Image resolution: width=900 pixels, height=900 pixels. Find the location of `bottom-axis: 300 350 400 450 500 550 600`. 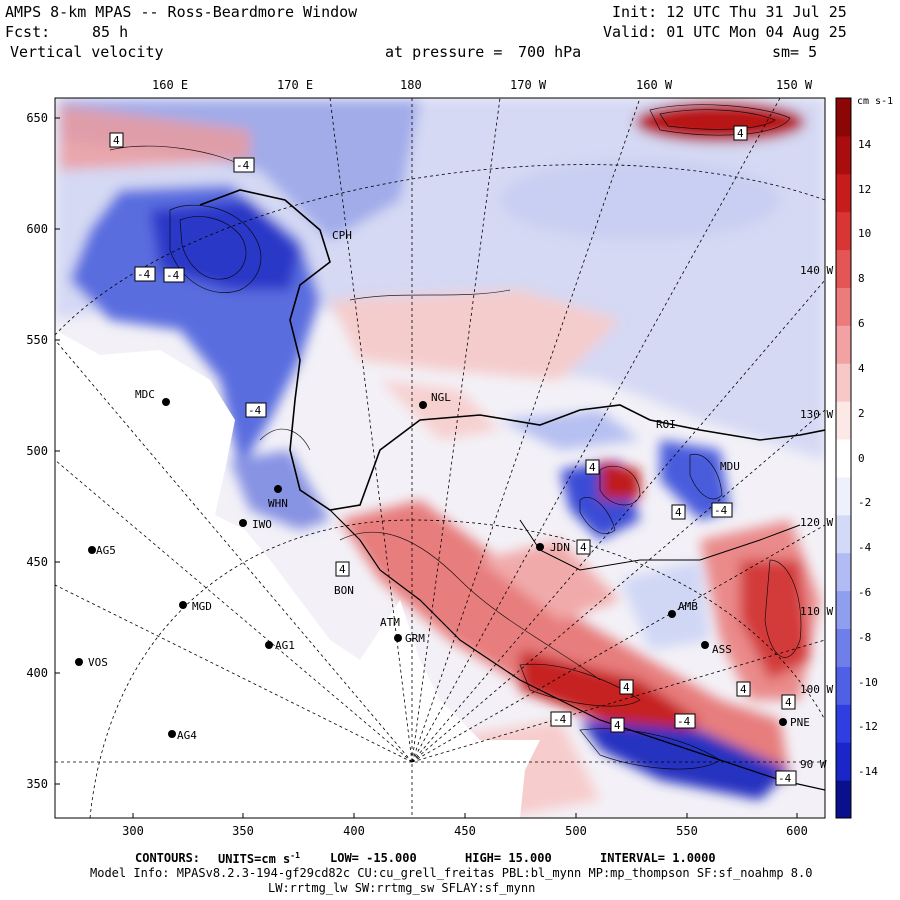

bottom-axis: 300 350 400 450 500 550 600 is located at coordinates (465, 831).